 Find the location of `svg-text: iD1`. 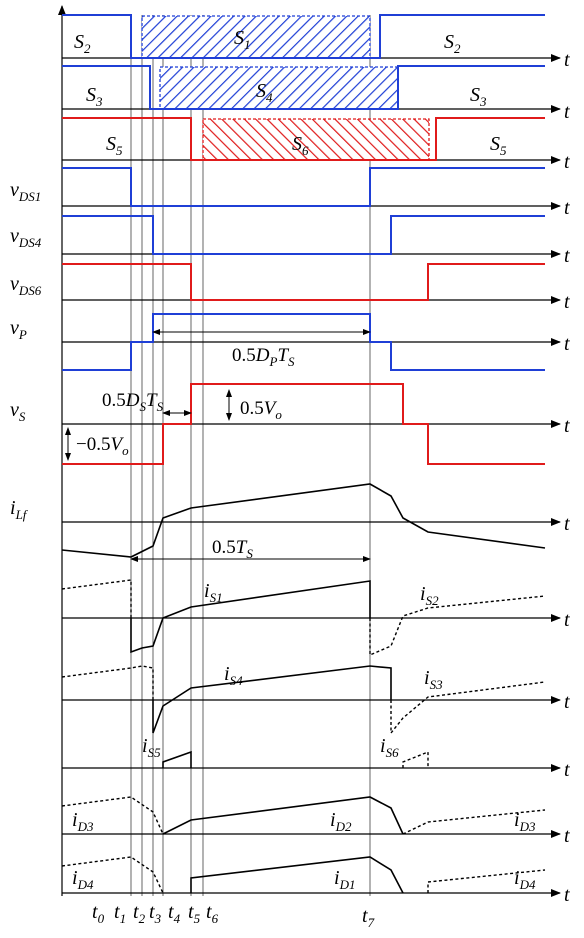

svg-text: iD1 is located at coordinates (344, 879).